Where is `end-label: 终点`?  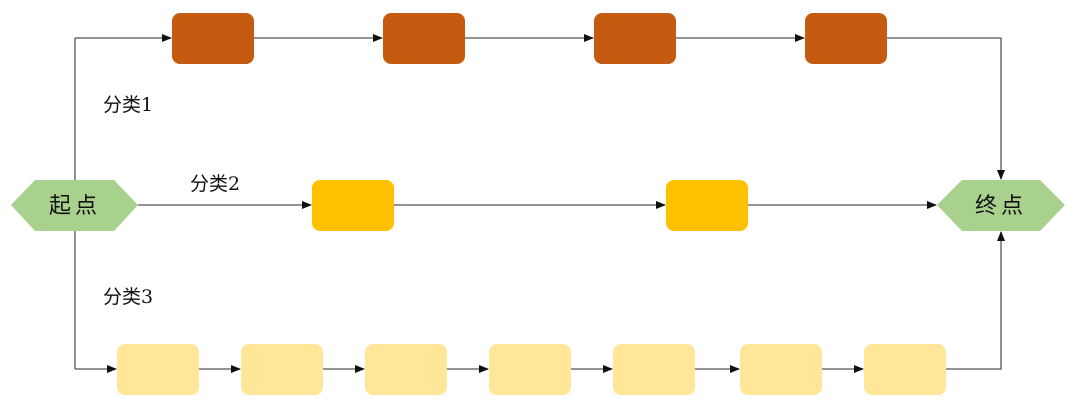
end-label: 终点 is located at coordinates (1001, 206).